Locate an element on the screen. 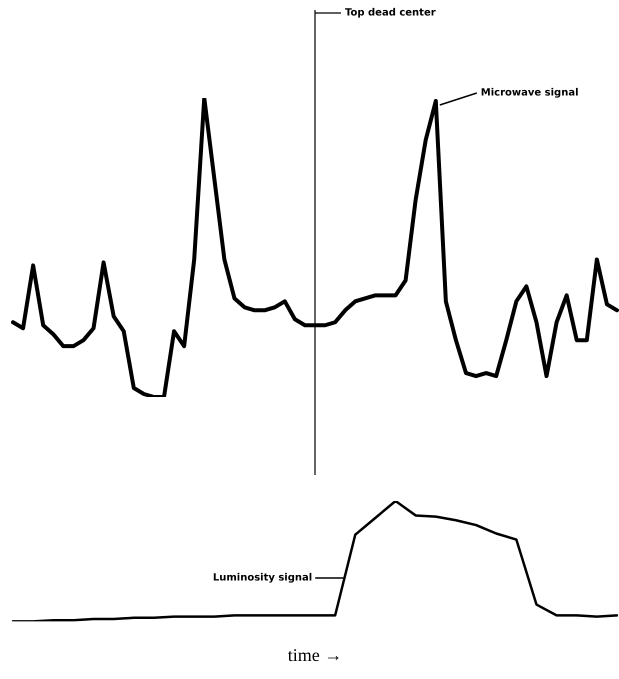 The image size is (619, 679). text: Top dead center is located at coordinates (390, 13).